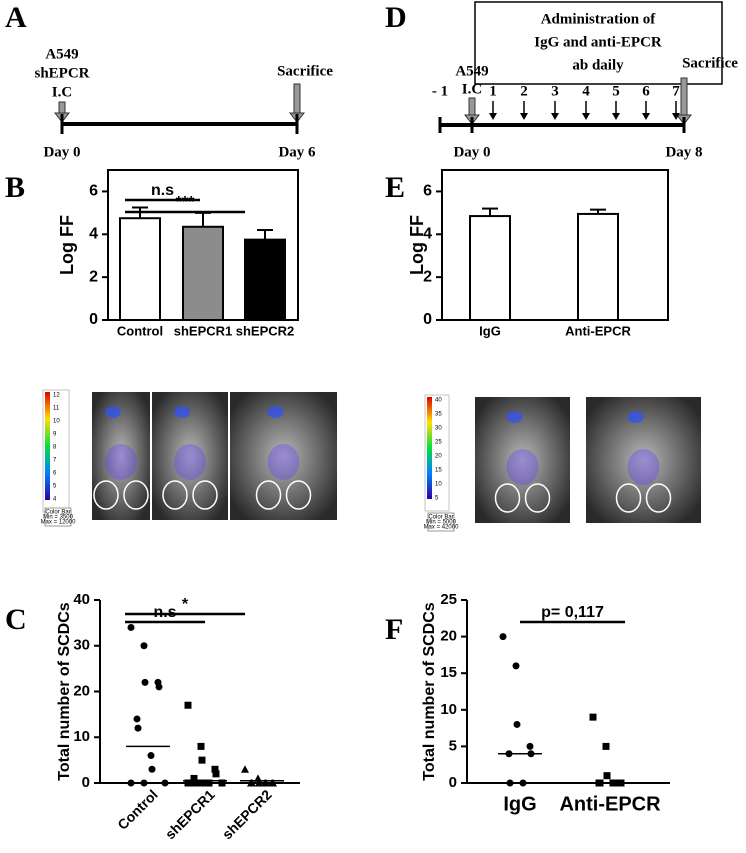 The width and height of the screenshot is (746, 853). What do you see at coordinates (16, 17) in the screenshot?
I see `panel-letter: A` at bounding box center [16, 17].